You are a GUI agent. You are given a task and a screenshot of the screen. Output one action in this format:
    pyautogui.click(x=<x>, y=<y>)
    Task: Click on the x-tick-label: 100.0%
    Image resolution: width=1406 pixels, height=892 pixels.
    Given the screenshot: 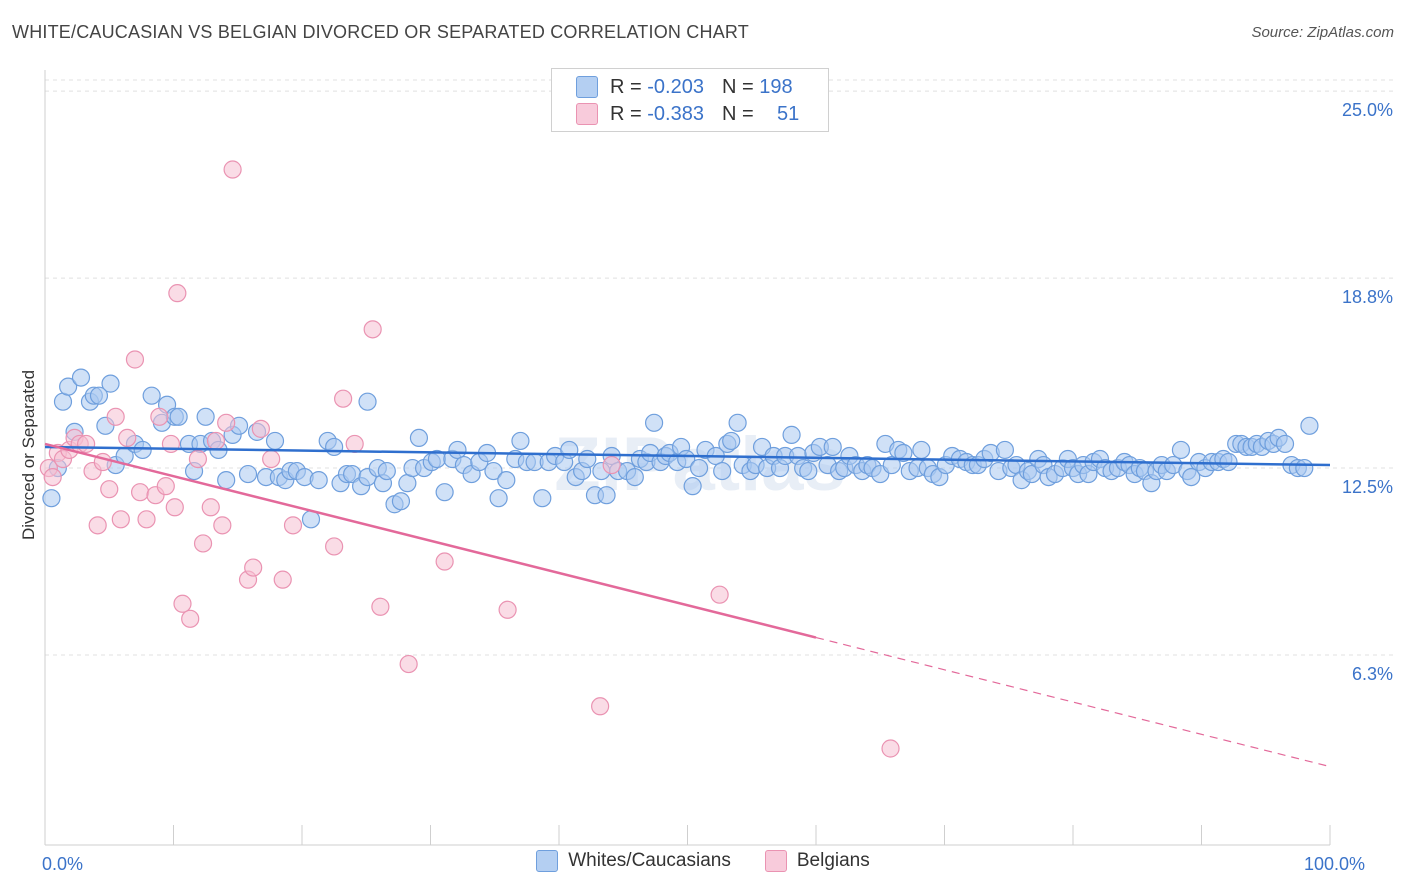 What is the action you would take?
    pyautogui.click(x=1334, y=864)
    